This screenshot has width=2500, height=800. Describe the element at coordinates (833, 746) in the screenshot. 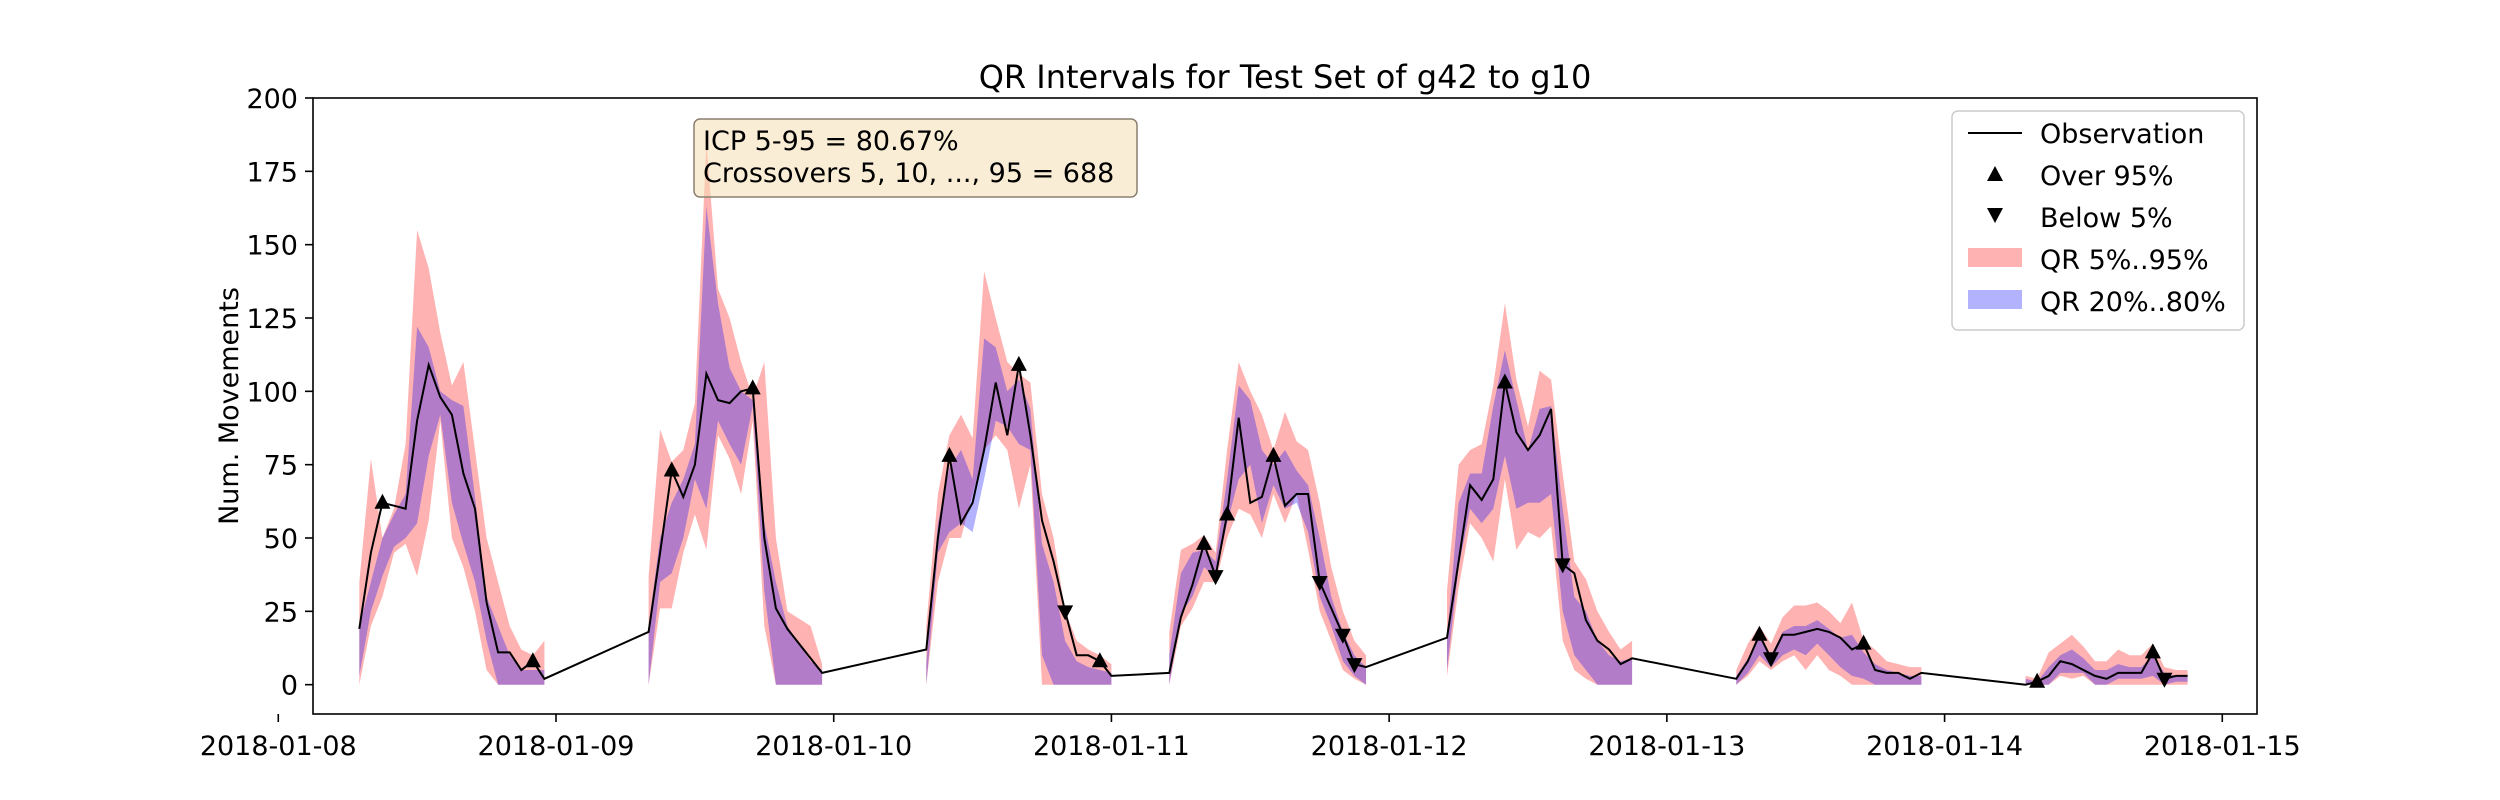

I see `x-tick-label-2018-01-10: 2018-01-10` at that location.